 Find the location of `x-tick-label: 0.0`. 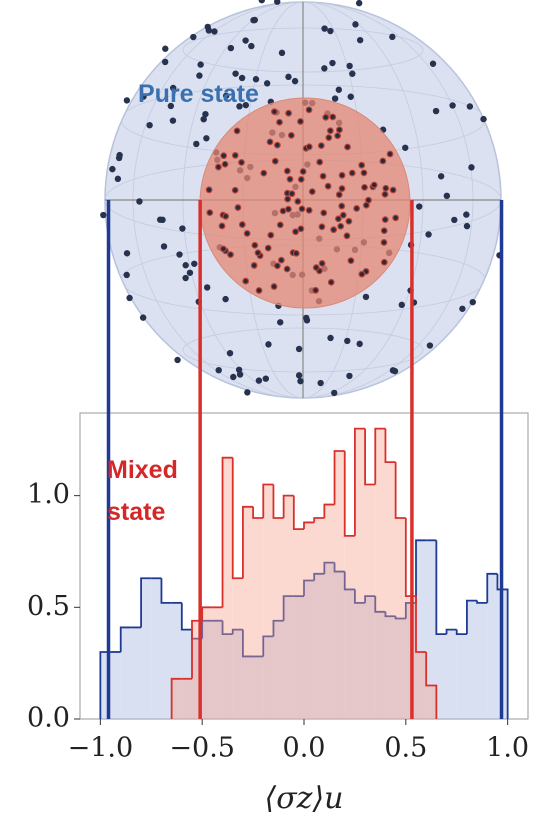

x-tick-label: 0.0 is located at coordinates (304, 748).